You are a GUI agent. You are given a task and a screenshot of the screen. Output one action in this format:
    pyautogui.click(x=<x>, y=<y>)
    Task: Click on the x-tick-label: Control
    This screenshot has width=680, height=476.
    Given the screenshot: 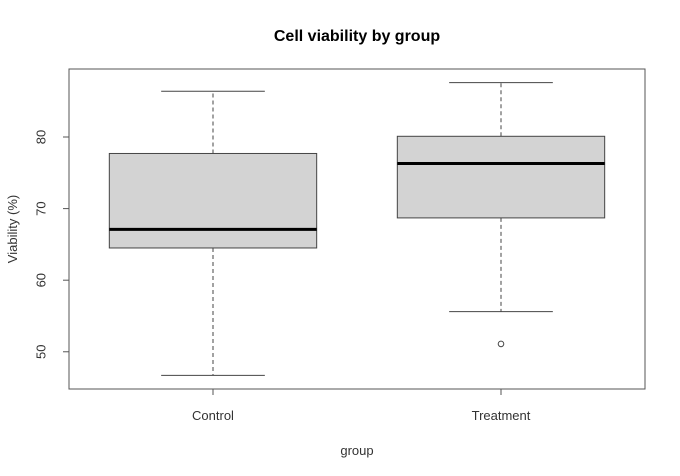 What is the action you would take?
    pyautogui.click(x=213, y=415)
    